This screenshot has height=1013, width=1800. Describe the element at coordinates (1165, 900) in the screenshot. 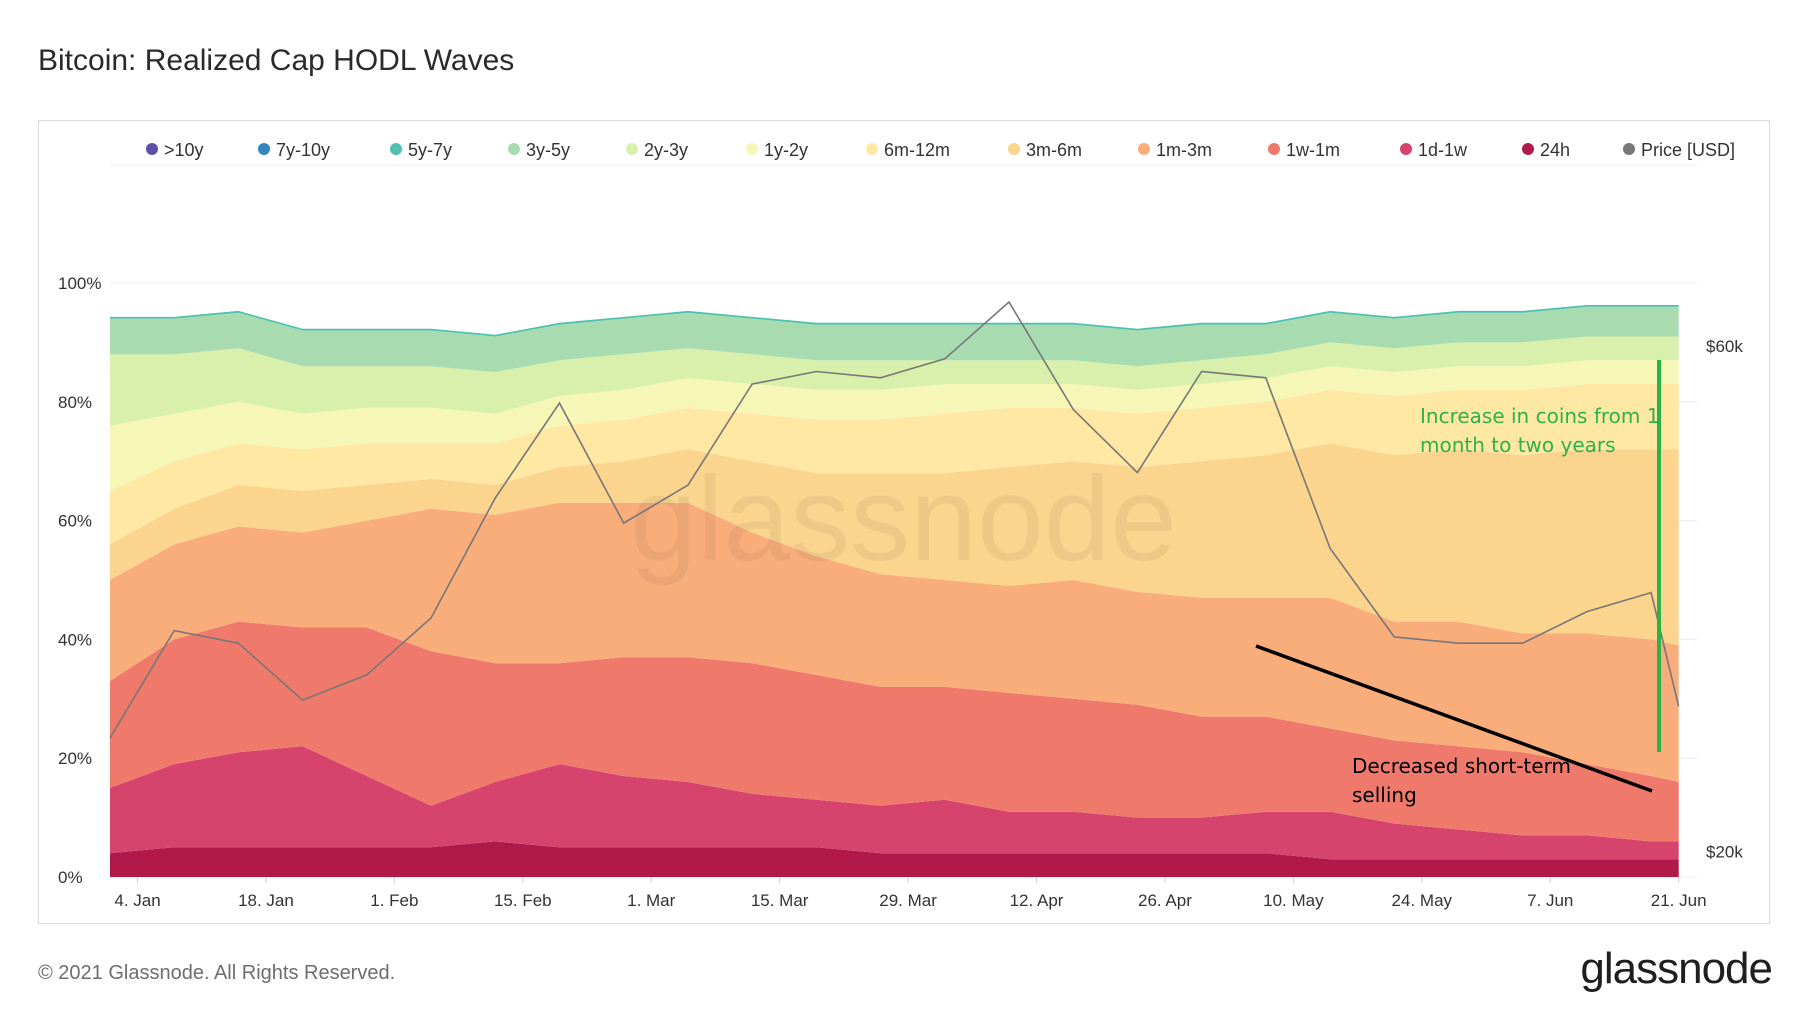

I see `x-tick-label: 26. Apr` at that location.